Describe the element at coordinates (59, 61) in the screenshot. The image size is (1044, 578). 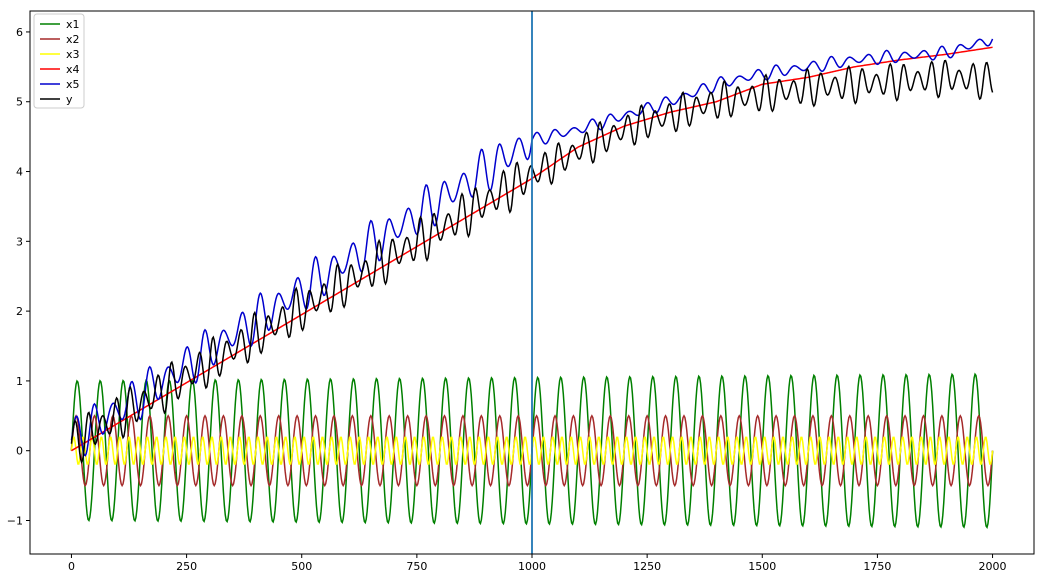
I see `legend: x1 x2 x3 x4 x5 y` at that location.